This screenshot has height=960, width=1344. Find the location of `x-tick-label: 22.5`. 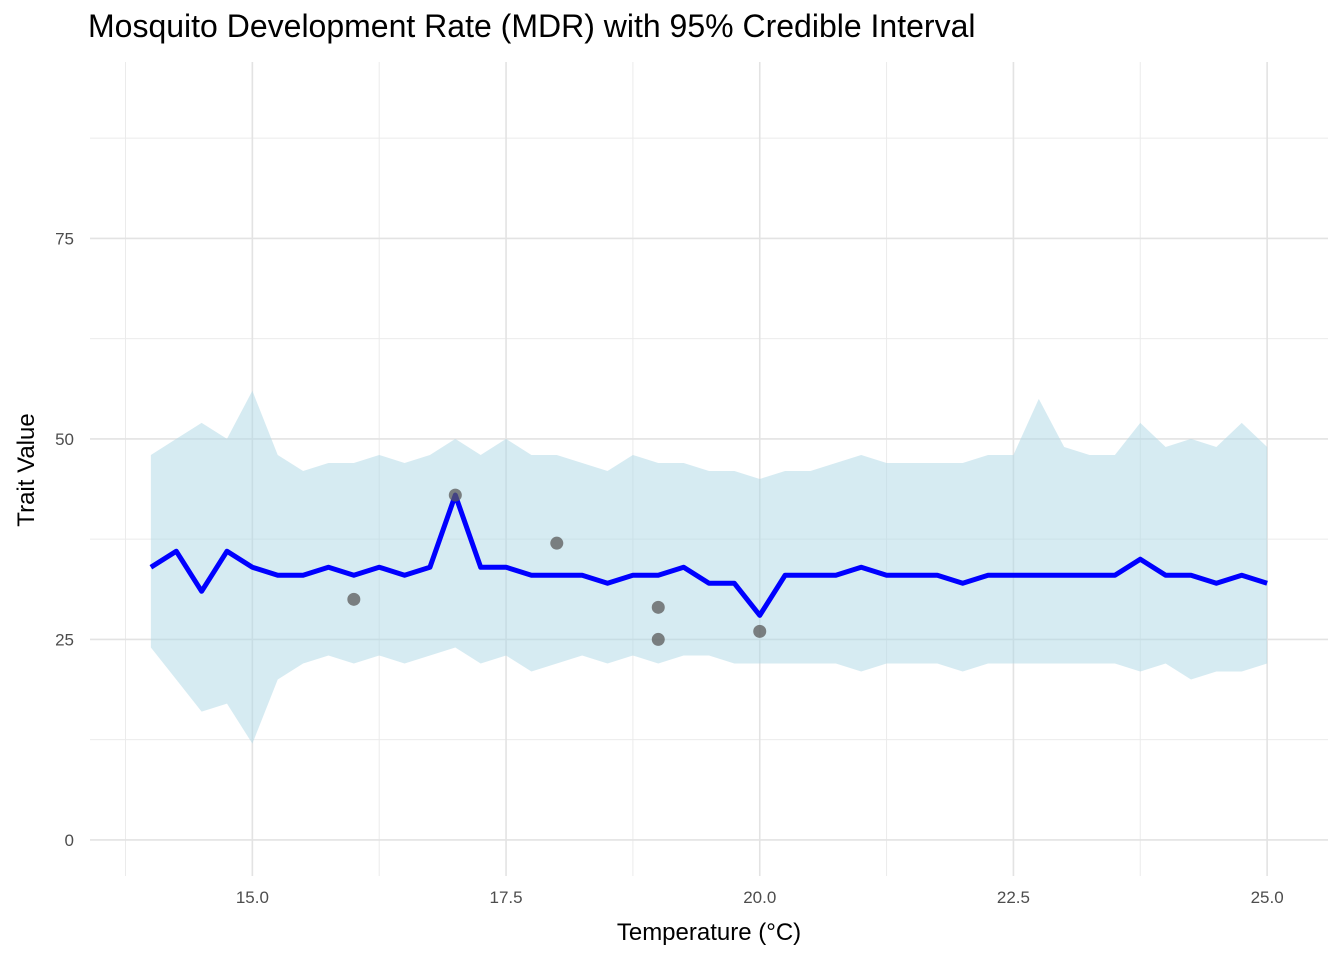

x-tick-label: 22.5 is located at coordinates (1013, 897).